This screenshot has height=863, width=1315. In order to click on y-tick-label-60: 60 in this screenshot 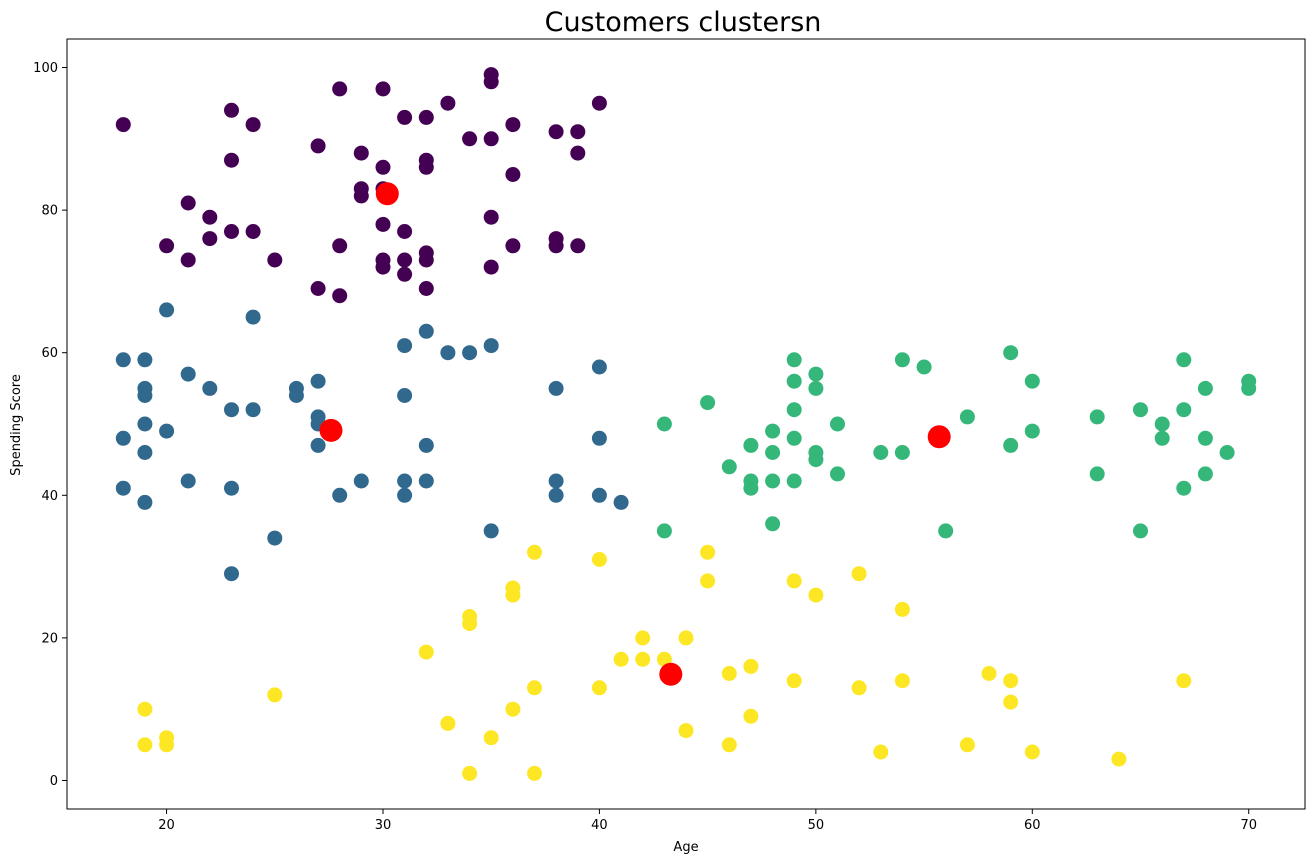, I will do `click(49, 353)`.